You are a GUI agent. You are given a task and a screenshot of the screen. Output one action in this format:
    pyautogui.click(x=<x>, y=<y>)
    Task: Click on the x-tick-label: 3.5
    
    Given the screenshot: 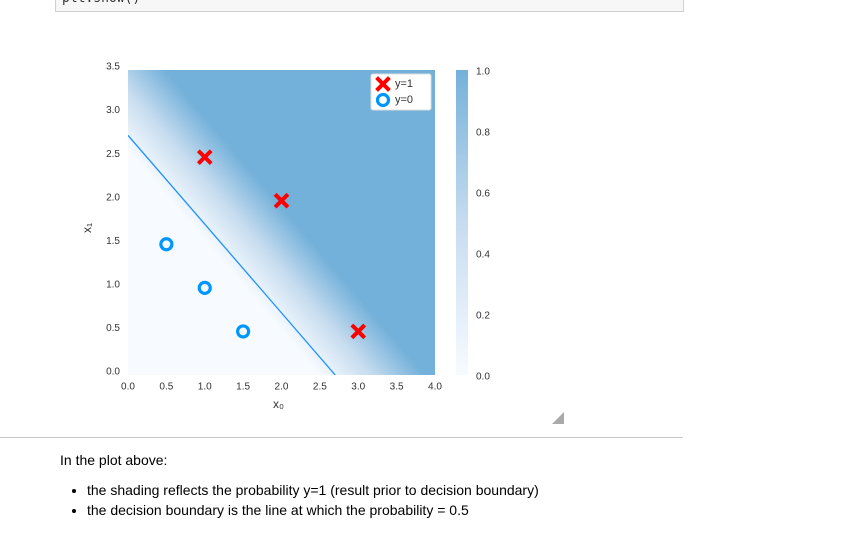 What is the action you would take?
    pyautogui.click(x=397, y=387)
    